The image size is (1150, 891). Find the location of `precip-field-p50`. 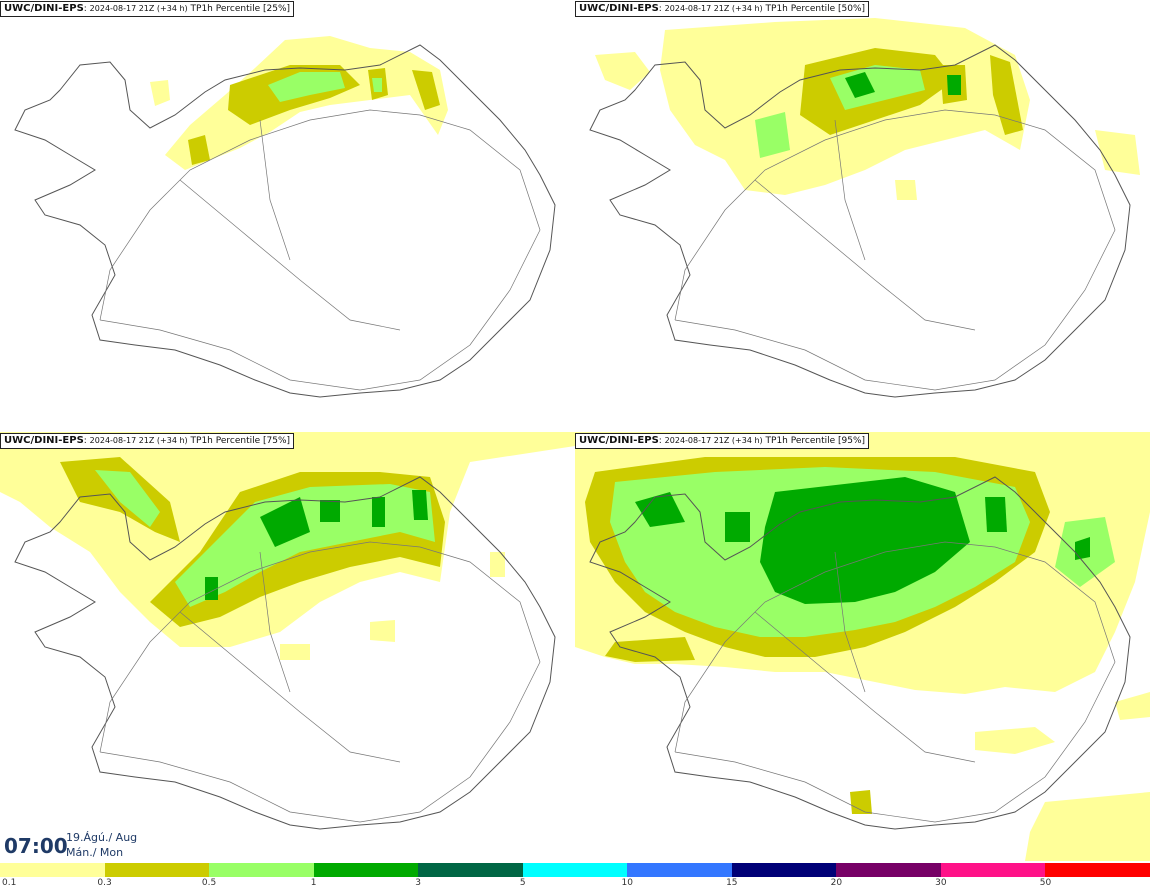

precip-field-p50 is located at coordinates (867, 109).